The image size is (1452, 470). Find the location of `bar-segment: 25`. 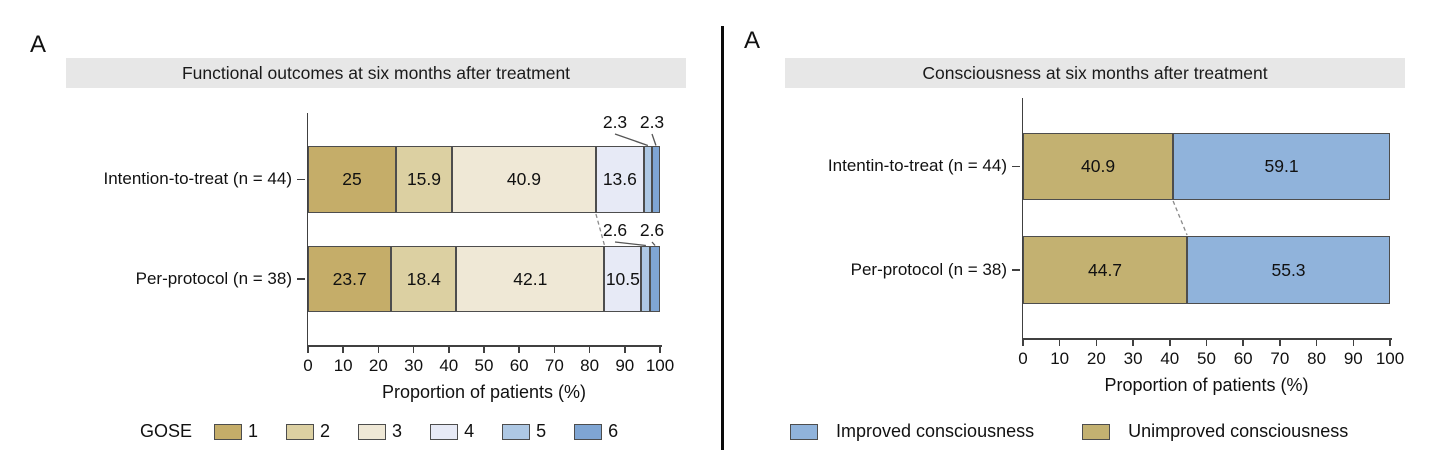

bar-segment: 25 is located at coordinates (352, 179).